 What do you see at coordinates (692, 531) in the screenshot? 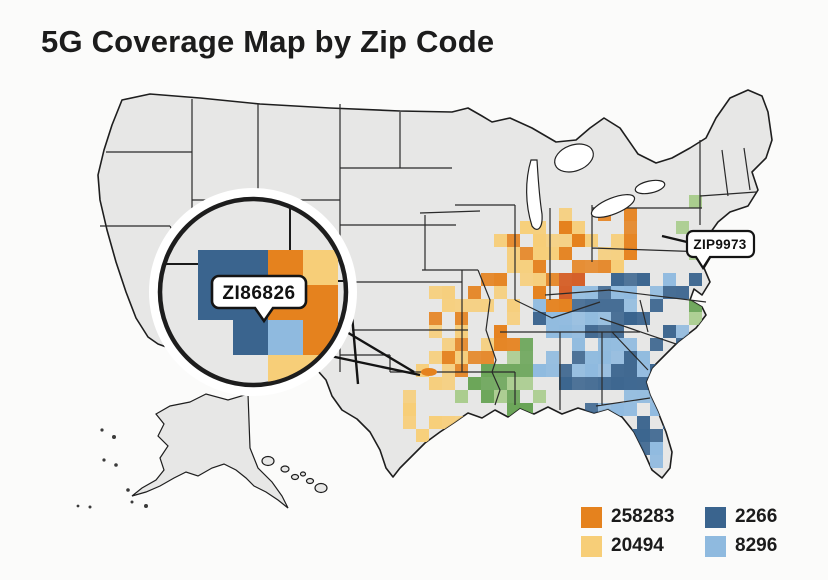
I see `legend: 258283 20494 2266 8296` at bounding box center [692, 531].